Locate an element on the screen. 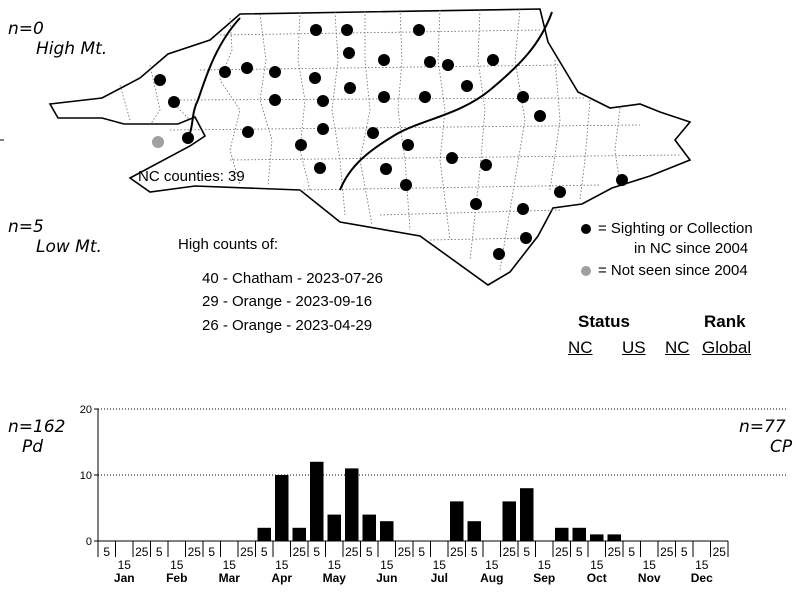  legend-old-dot is located at coordinates (586, 271).